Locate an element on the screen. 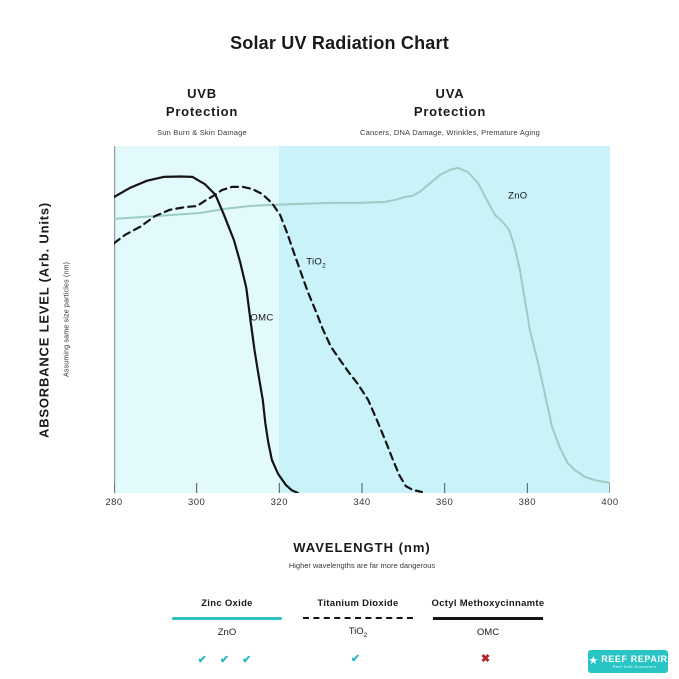  legend-line-octyl-methoxycinnamte is located at coordinates (488, 618).